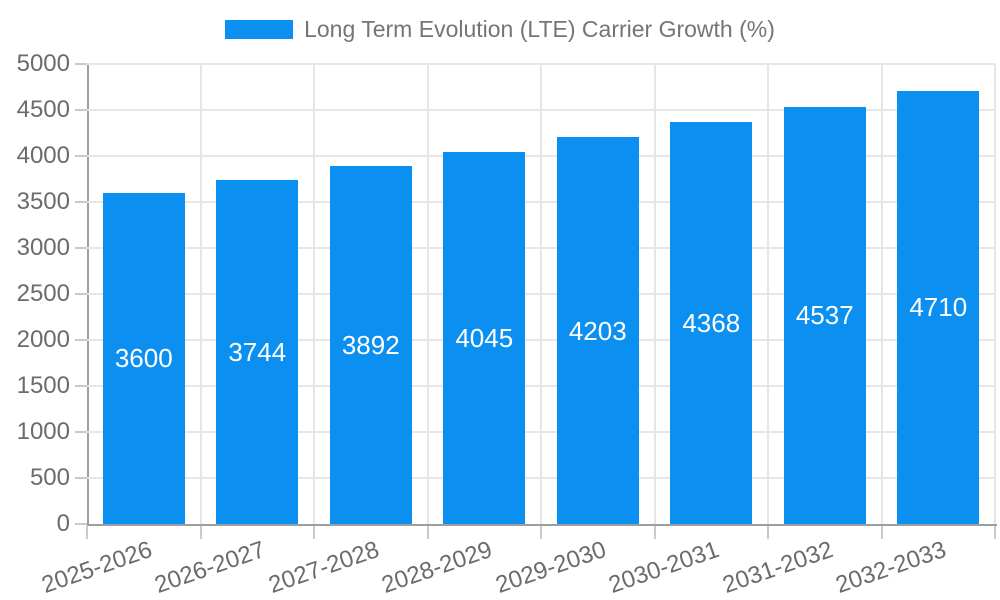  What do you see at coordinates (43, 247) in the screenshot?
I see `y-tick-label: 3000` at bounding box center [43, 247].